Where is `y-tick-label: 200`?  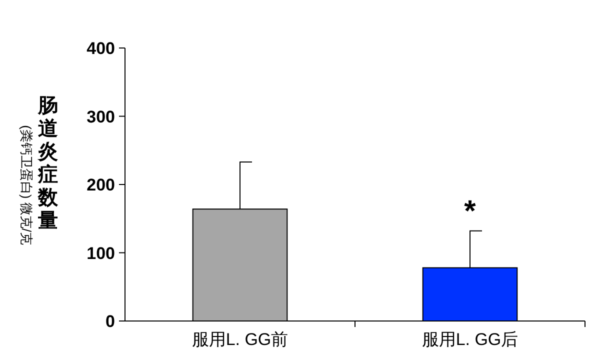
y-tick-label: 200 is located at coordinates (100, 185).